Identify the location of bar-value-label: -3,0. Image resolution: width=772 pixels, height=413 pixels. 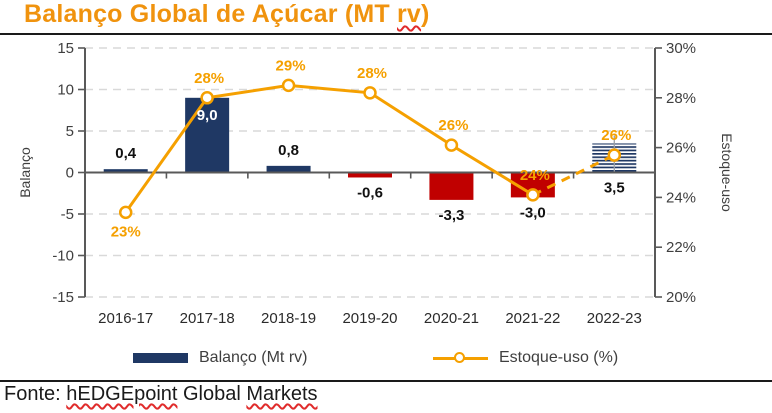
(533, 212).